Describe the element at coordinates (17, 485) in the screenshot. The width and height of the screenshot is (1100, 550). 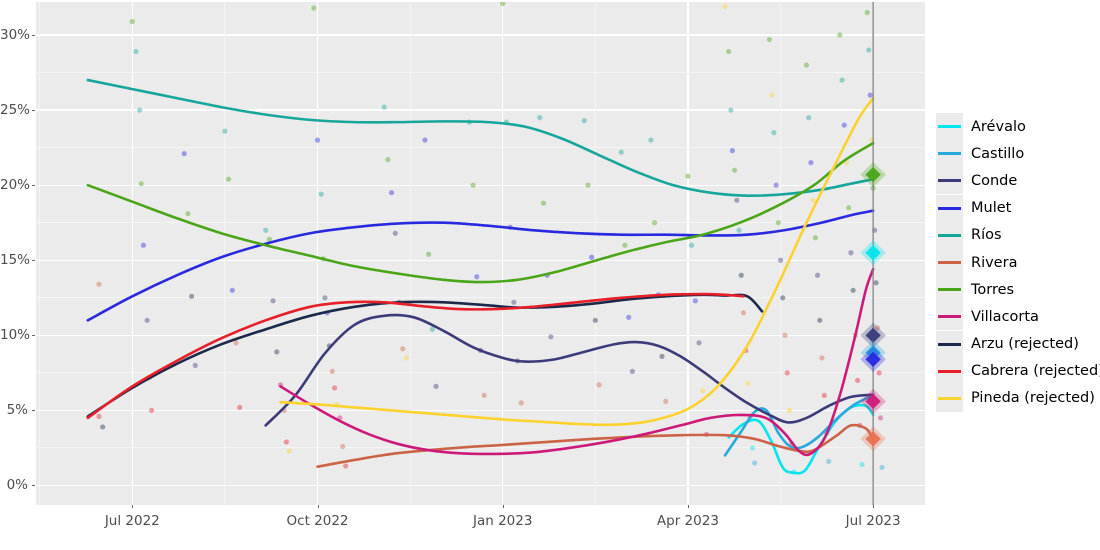
I see `y-axis-tick-label: 0%` at that location.